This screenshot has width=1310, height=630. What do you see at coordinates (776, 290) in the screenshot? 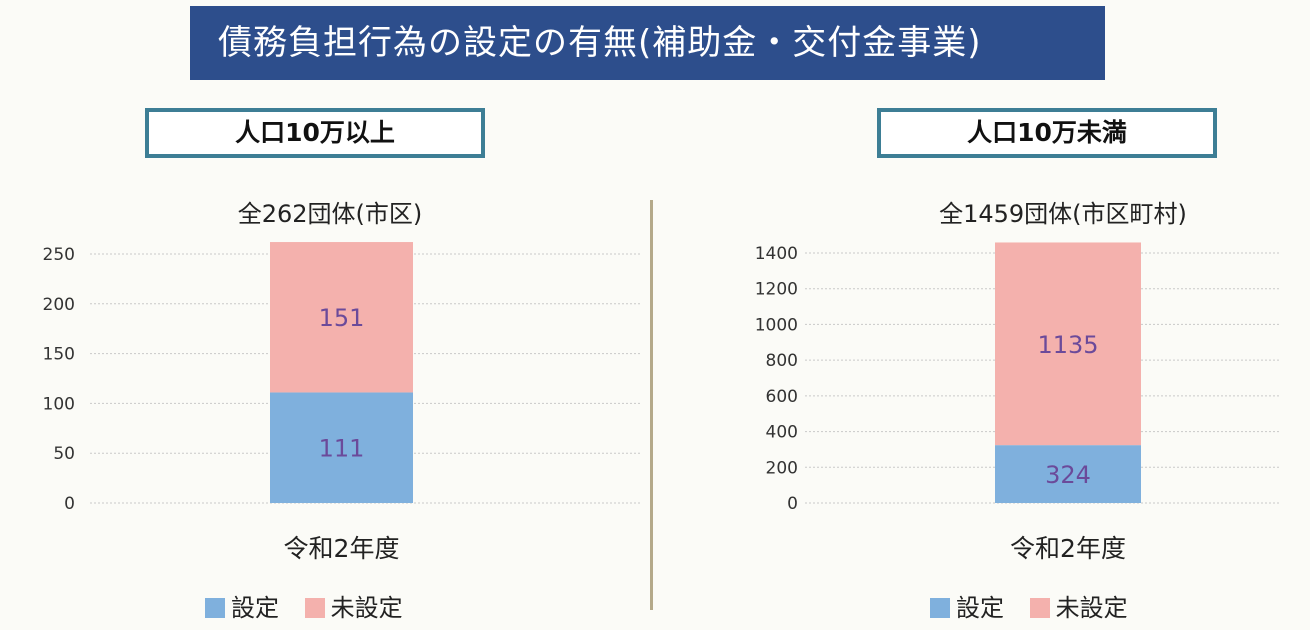
I see `y-tick-label: 1200` at bounding box center [776, 290].